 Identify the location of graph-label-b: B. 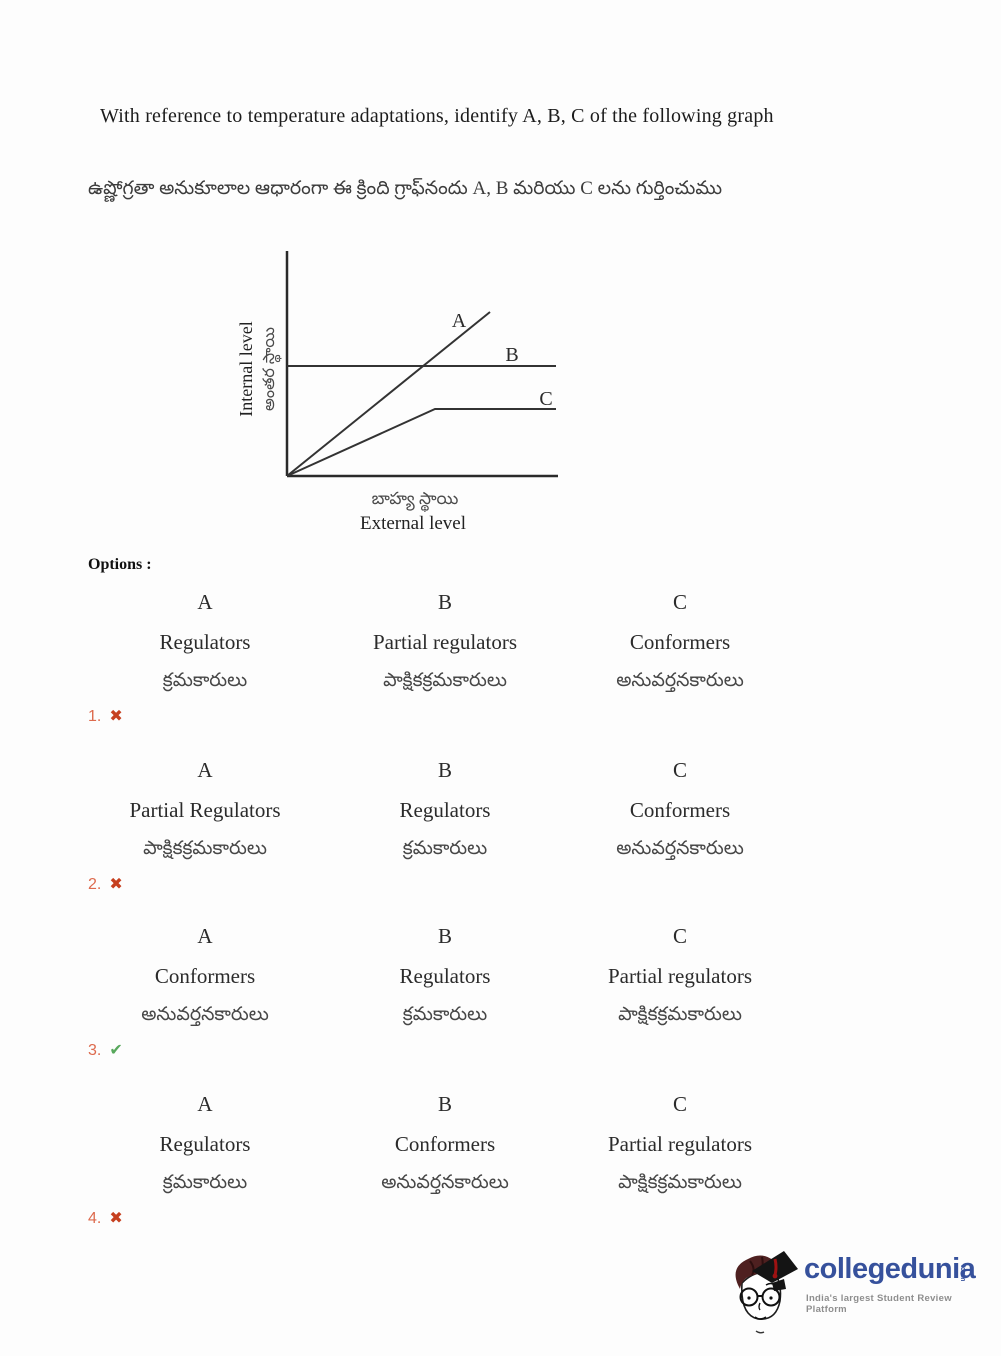
(511, 355).